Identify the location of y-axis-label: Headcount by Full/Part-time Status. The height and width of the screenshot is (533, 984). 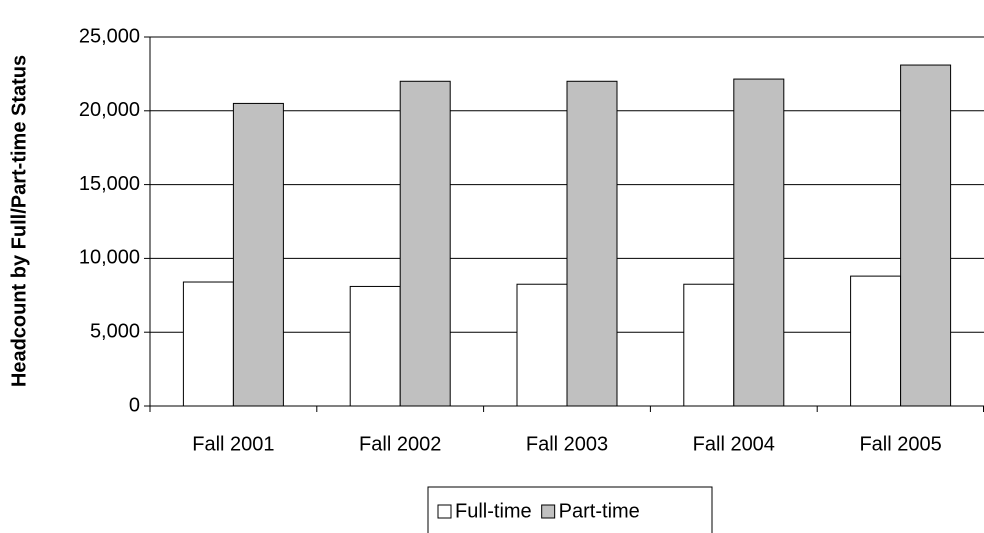
(19, 221).